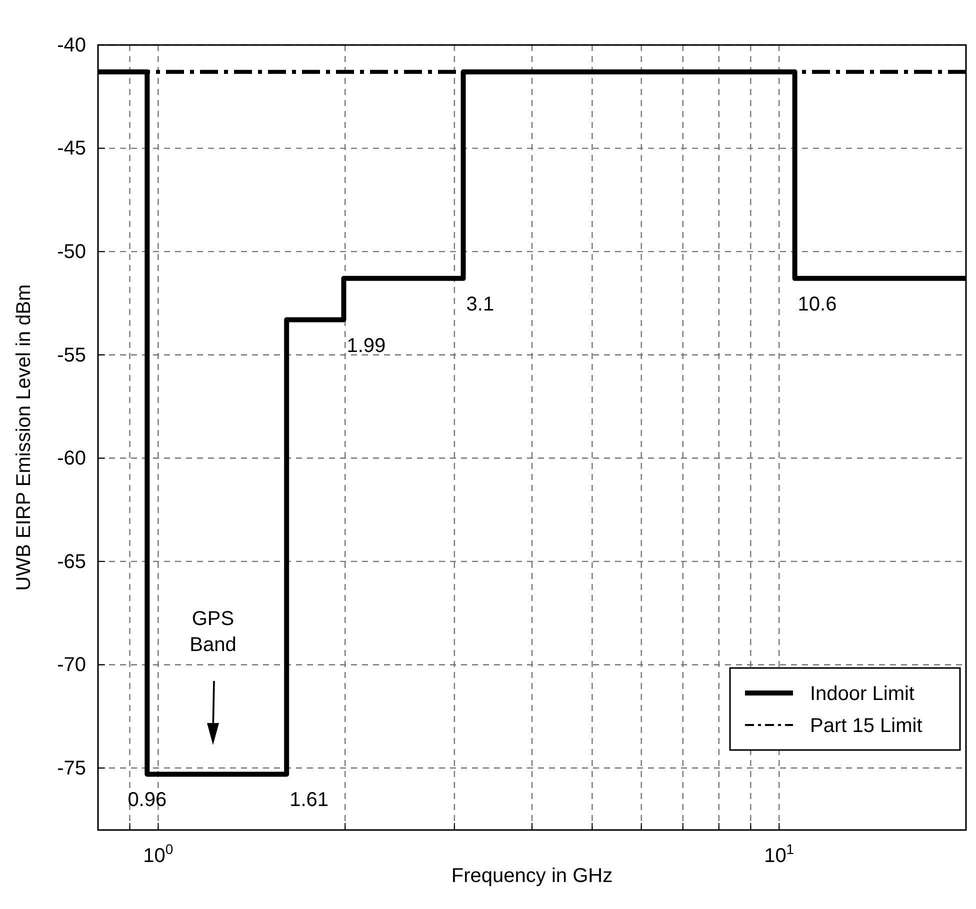 This screenshot has width=976, height=909. Describe the element at coordinates (779, 854) in the screenshot. I see `x-tick-label: 10$^{1}$` at that location.